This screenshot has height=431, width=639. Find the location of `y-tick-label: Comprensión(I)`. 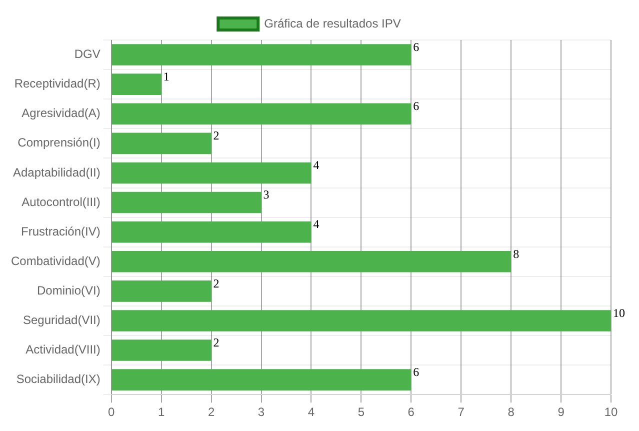

y-tick-label: Comprensión(I) is located at coordinates (59, 143).